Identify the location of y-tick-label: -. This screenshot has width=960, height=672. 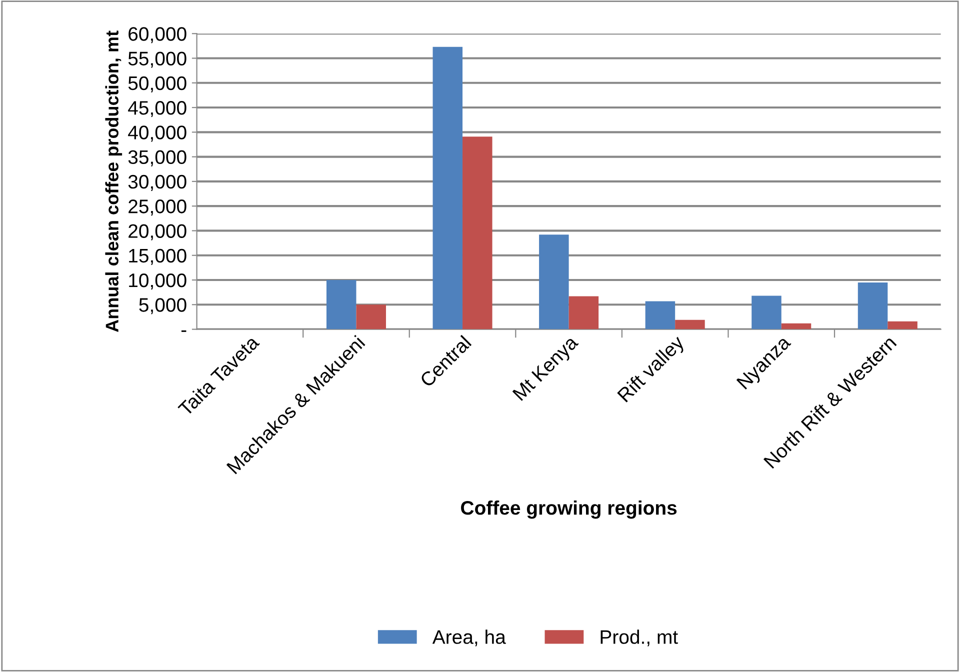
(183, 331).